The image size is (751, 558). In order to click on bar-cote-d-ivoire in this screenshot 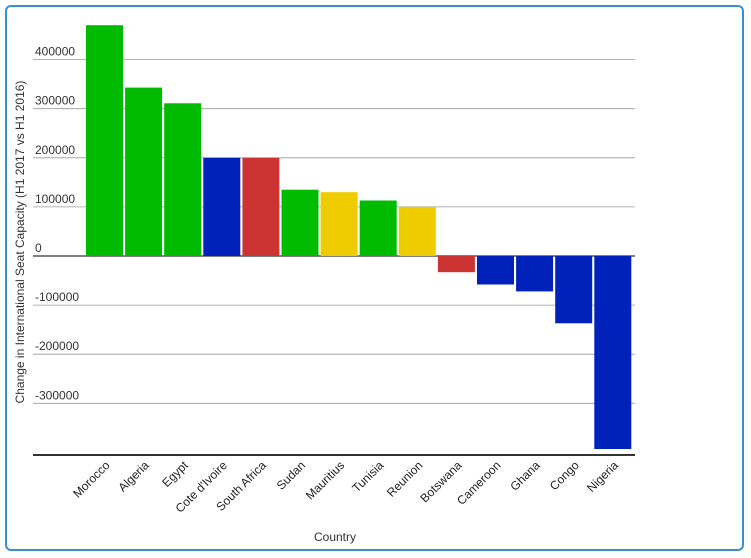, I will do `click(222, 206)`.